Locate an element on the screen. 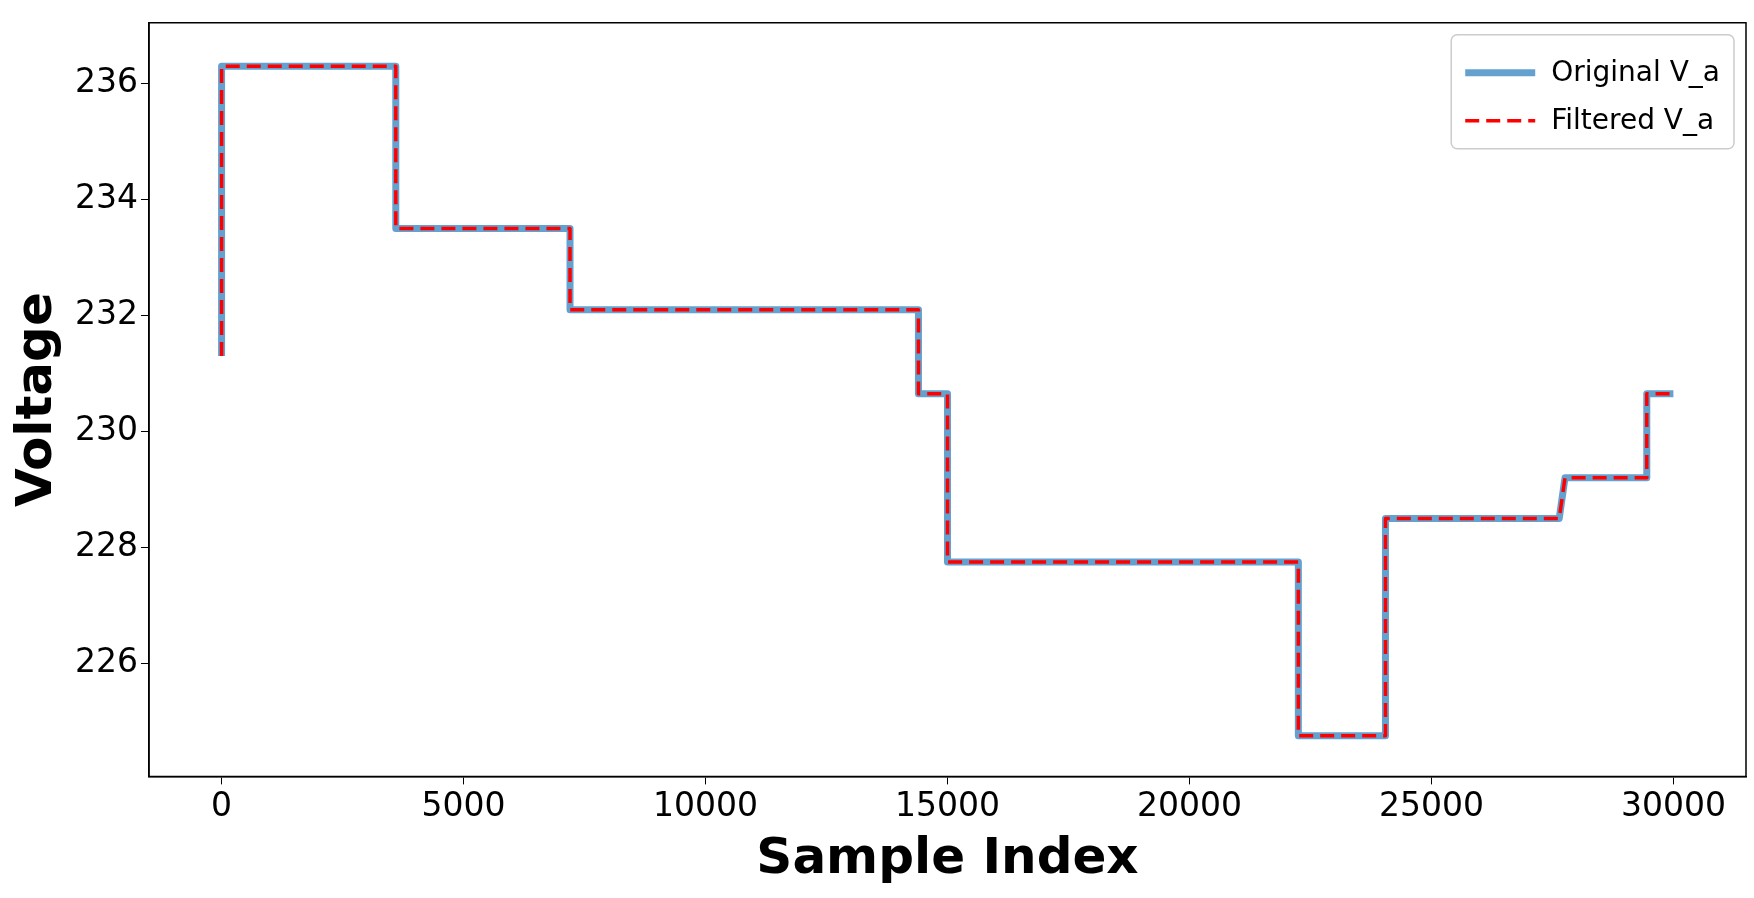  y-tick-label: 230 is located at coordinates (106, 429).